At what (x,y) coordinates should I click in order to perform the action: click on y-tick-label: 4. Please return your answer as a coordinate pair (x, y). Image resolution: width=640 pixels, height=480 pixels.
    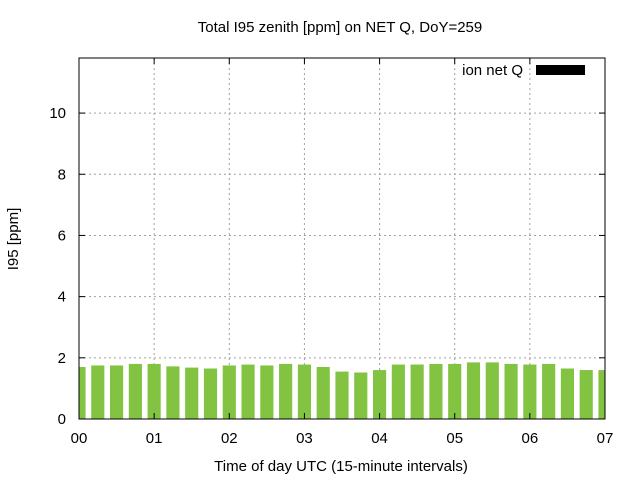
    Looking at the image, I should click on (62, 297).